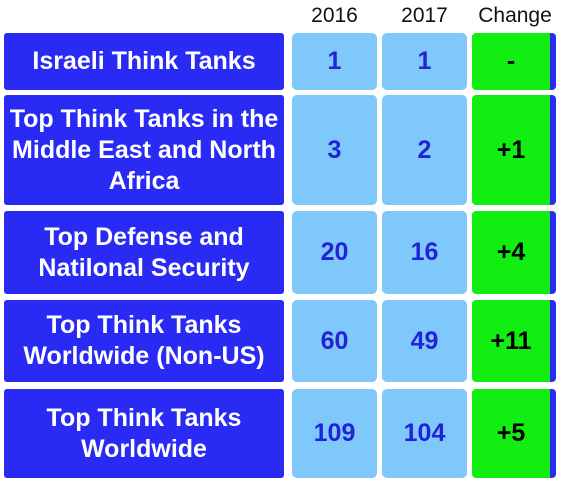 The height and width of the screenshot is (496, 561). Describe the element at coordinates (334, 61) in the screenshot. I see `value-2016: 1` at that location.